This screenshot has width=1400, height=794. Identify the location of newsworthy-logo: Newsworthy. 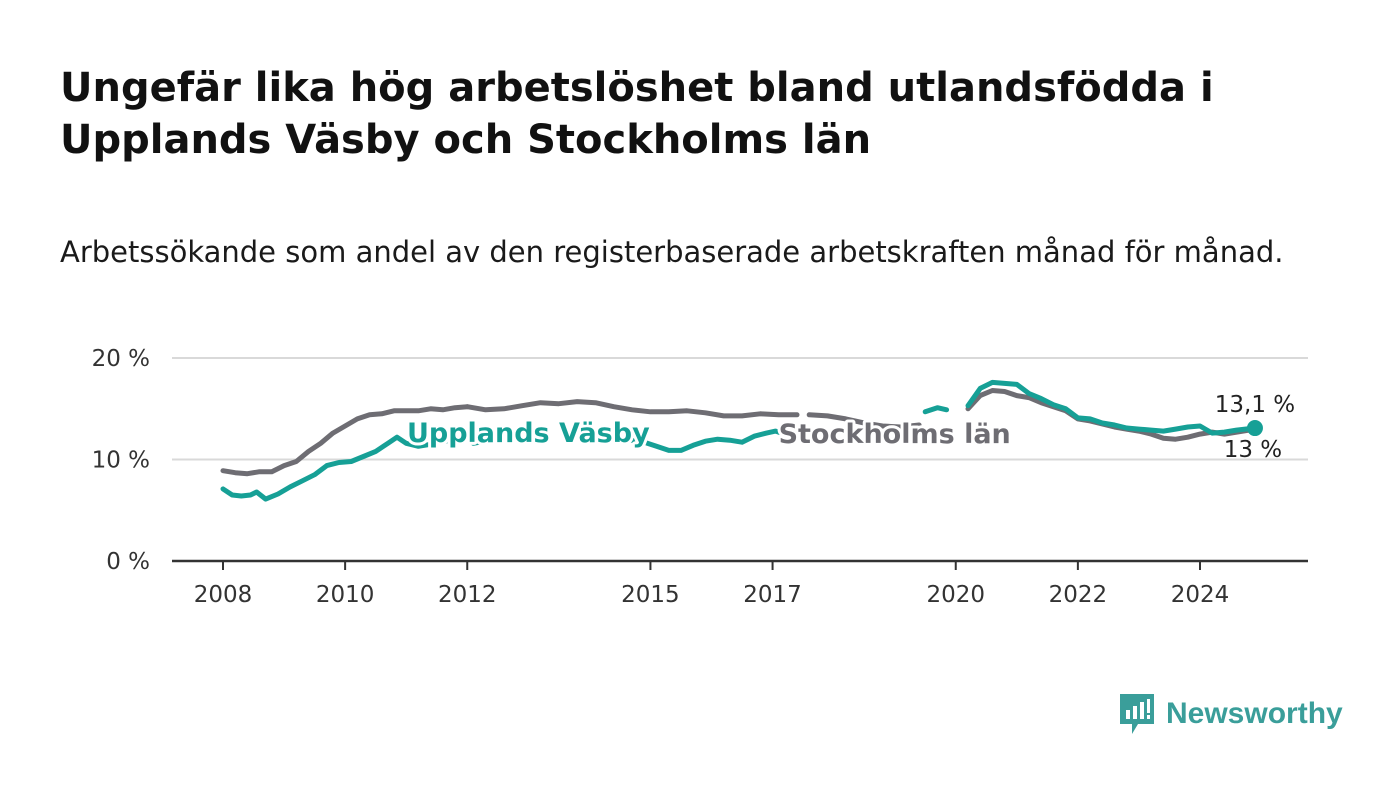
(1230, 714).